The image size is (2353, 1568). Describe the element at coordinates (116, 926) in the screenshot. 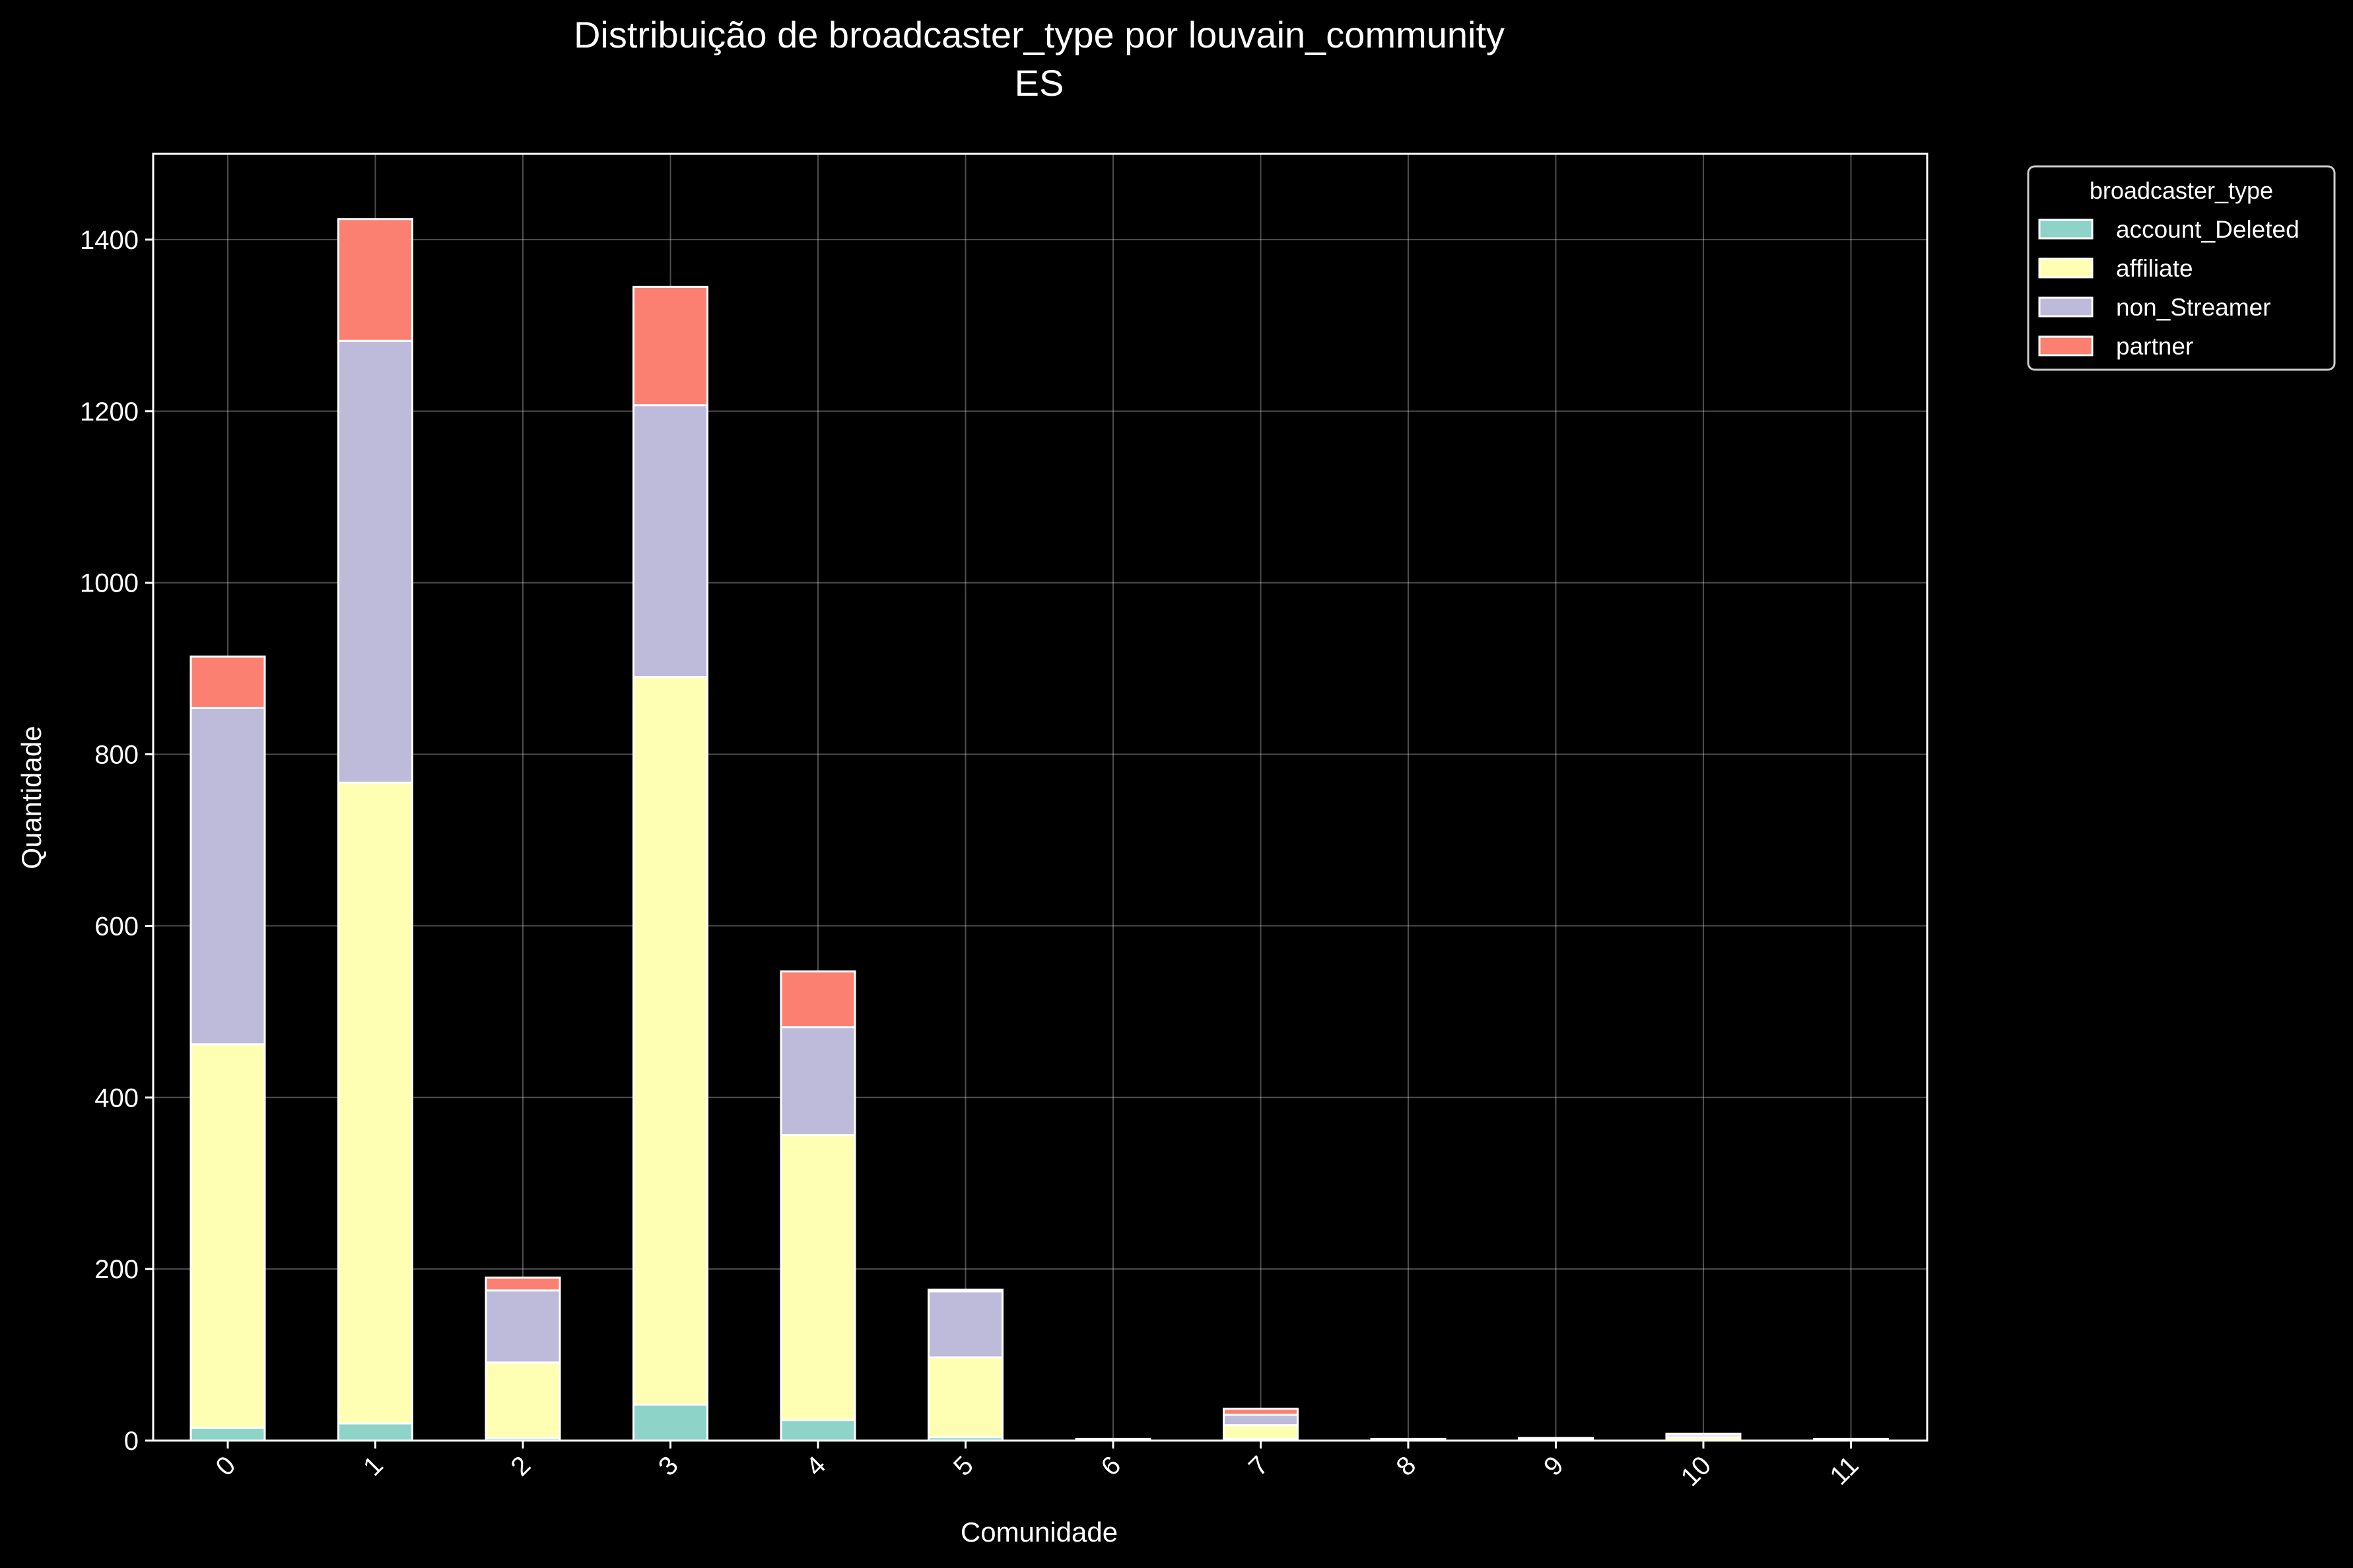

I see `y-tick-label: 600` at that location.